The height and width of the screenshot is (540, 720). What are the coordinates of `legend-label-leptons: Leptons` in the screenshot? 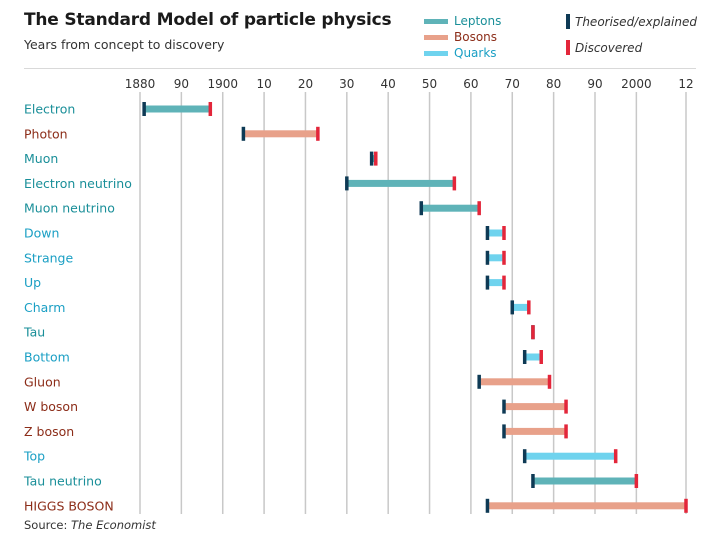 It's located at (478, 21).